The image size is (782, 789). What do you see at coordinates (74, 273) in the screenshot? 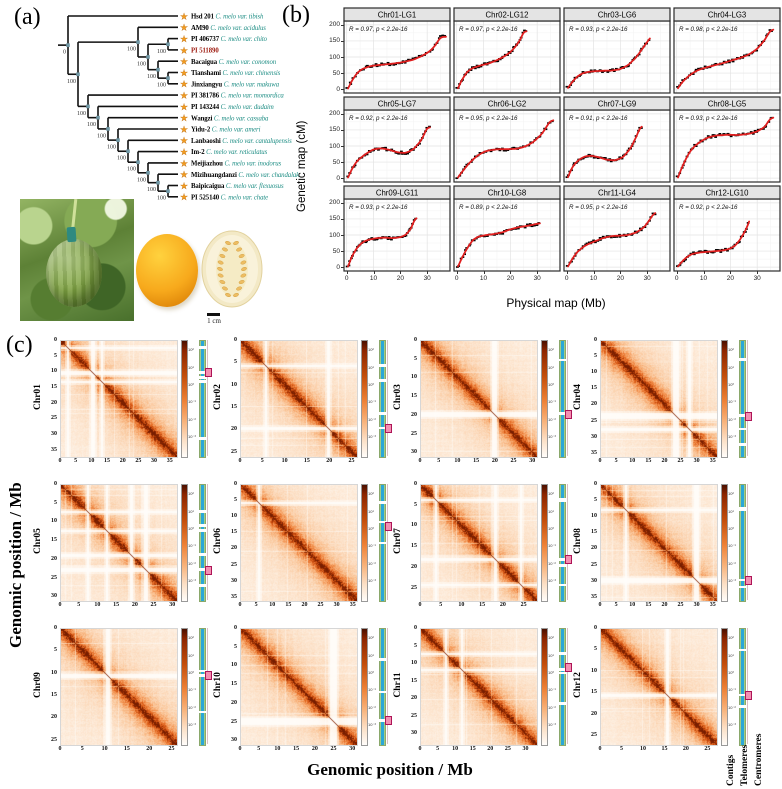
I see `green-melon` at bounding box center [74, 273].